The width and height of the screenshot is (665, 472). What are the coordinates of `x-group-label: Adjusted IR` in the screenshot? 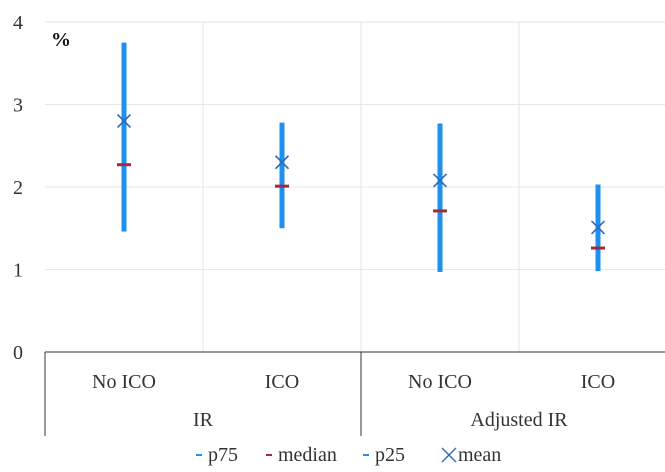 It's located at (519, 420).